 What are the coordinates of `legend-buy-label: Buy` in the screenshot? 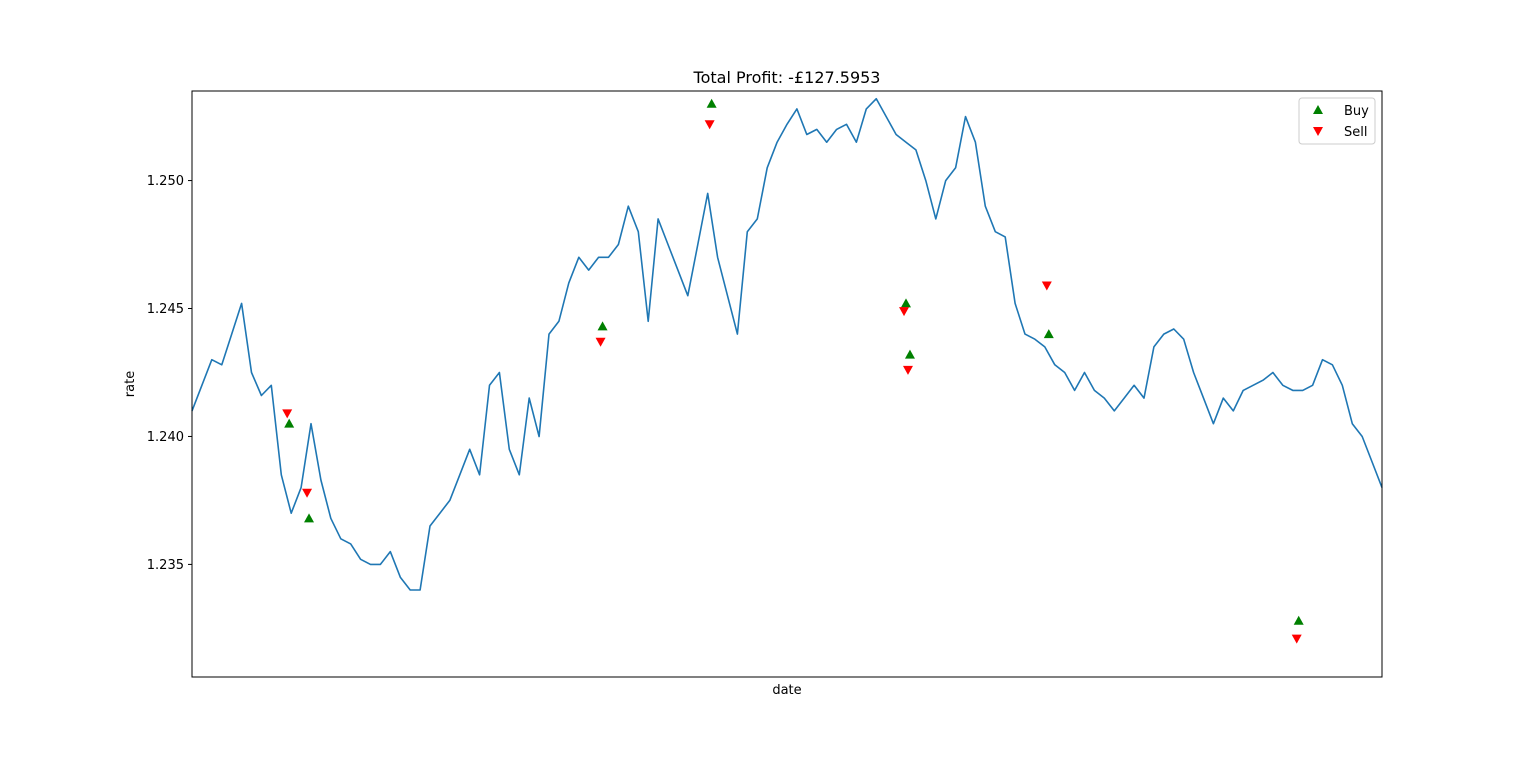 It's located at (1356, 111).